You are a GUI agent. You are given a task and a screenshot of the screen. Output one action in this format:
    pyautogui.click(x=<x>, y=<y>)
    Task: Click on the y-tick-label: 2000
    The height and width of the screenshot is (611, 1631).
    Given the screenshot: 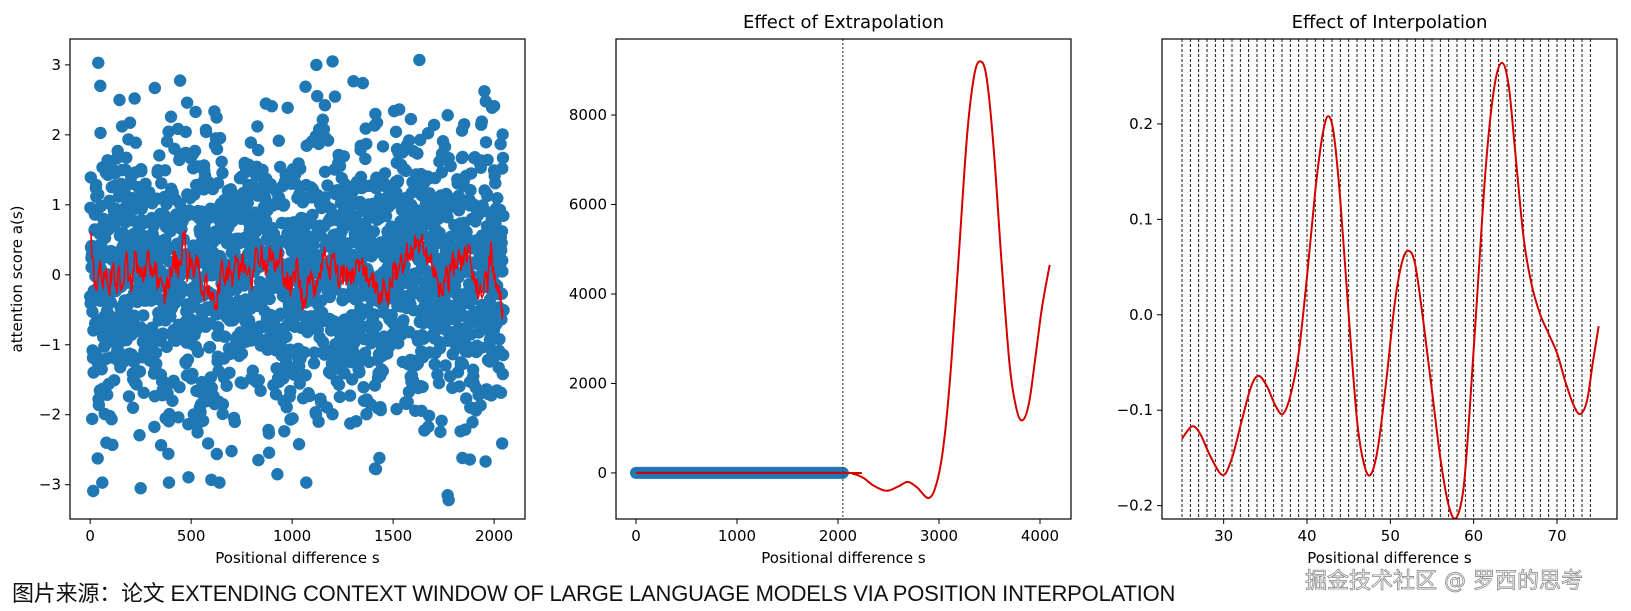 What is the action you would take?
    pyautogui.click(x=588, y=383)
    